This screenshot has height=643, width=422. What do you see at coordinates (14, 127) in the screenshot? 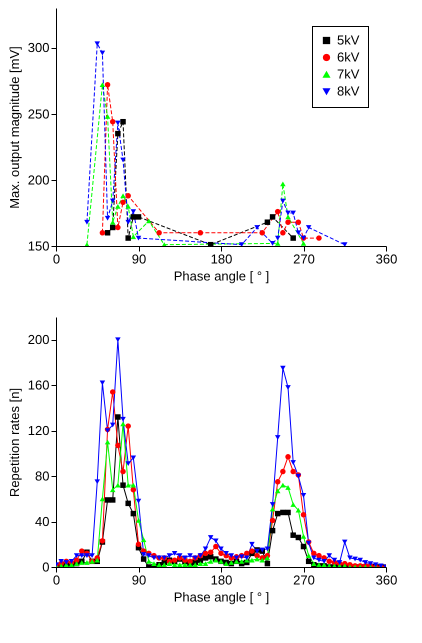
I see `y-axis-title: Max. output magnitude [mV]` at bounding box center [14, 127].